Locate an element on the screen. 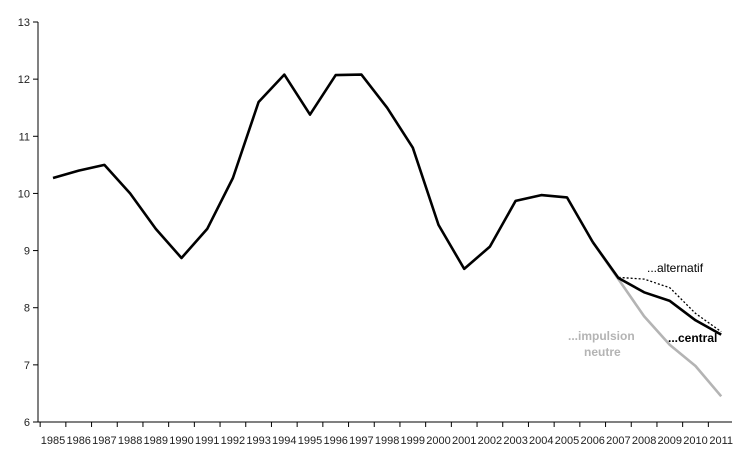  series-line-central is located at coordinates (656, 288).